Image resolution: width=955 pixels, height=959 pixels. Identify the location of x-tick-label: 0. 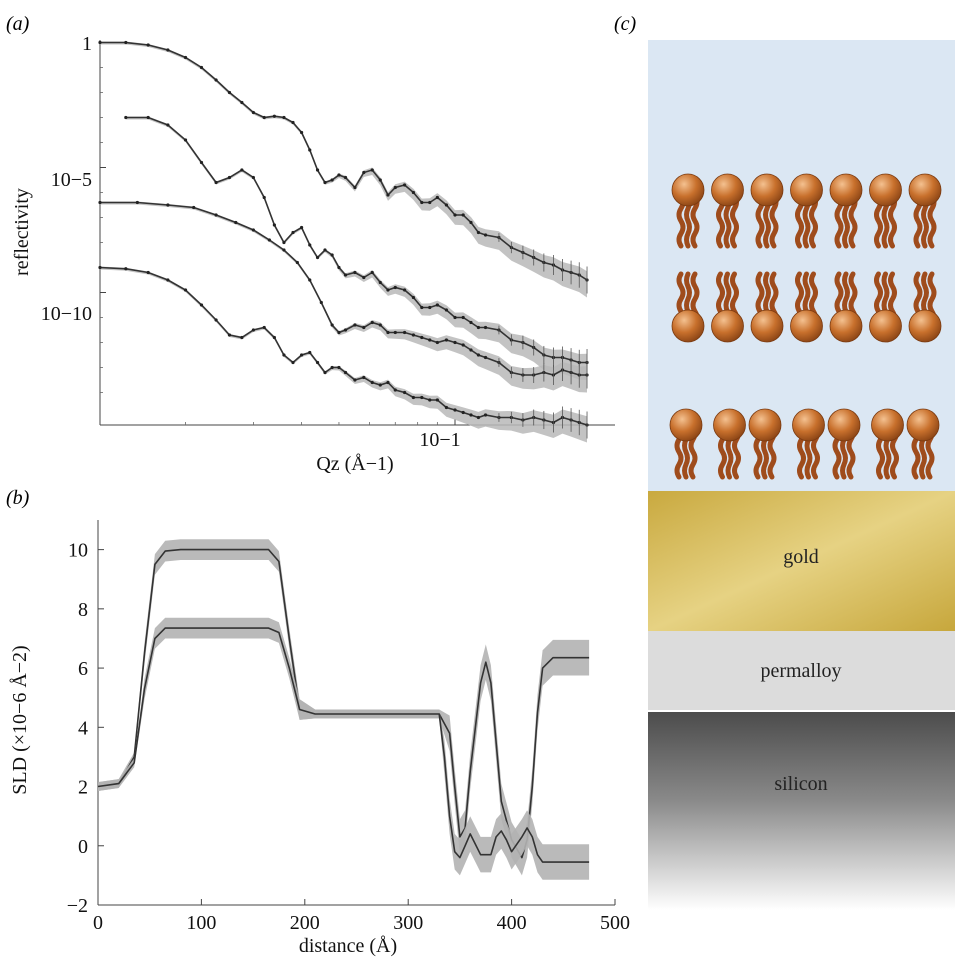
(98, 923).